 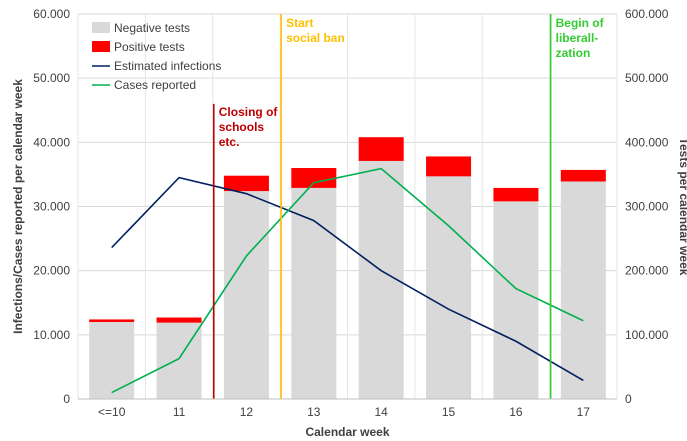 What do you see at coordinates (51, 142) in the screenshot?
I see `y-left-tick-label: 40.000` at bounding box center [51, 142].